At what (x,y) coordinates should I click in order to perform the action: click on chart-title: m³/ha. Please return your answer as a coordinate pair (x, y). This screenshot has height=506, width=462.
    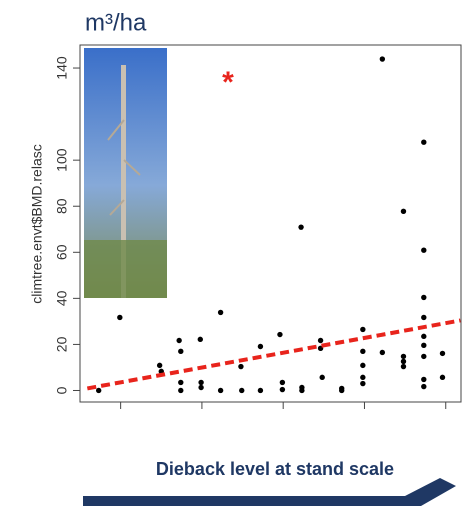
    Looking at the image, I should click on (116, 22).